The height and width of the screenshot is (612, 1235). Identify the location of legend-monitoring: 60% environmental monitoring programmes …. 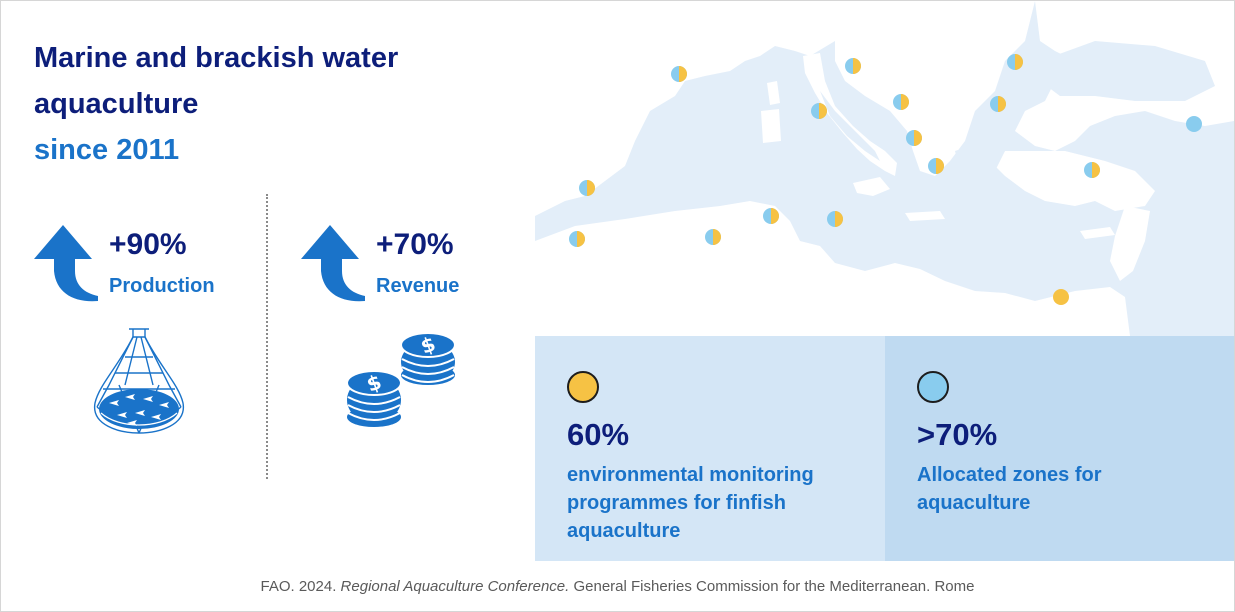
(710, 448).